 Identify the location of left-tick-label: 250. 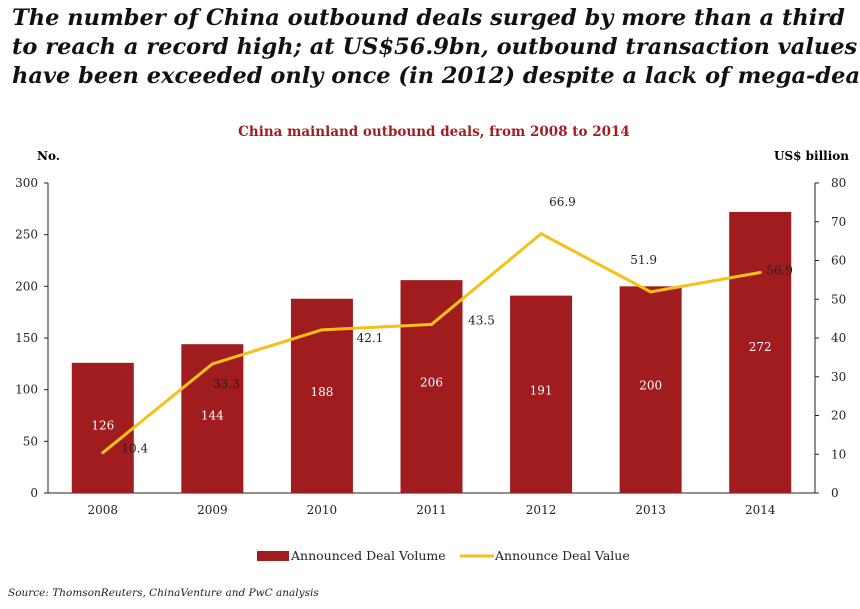
(26, 235).